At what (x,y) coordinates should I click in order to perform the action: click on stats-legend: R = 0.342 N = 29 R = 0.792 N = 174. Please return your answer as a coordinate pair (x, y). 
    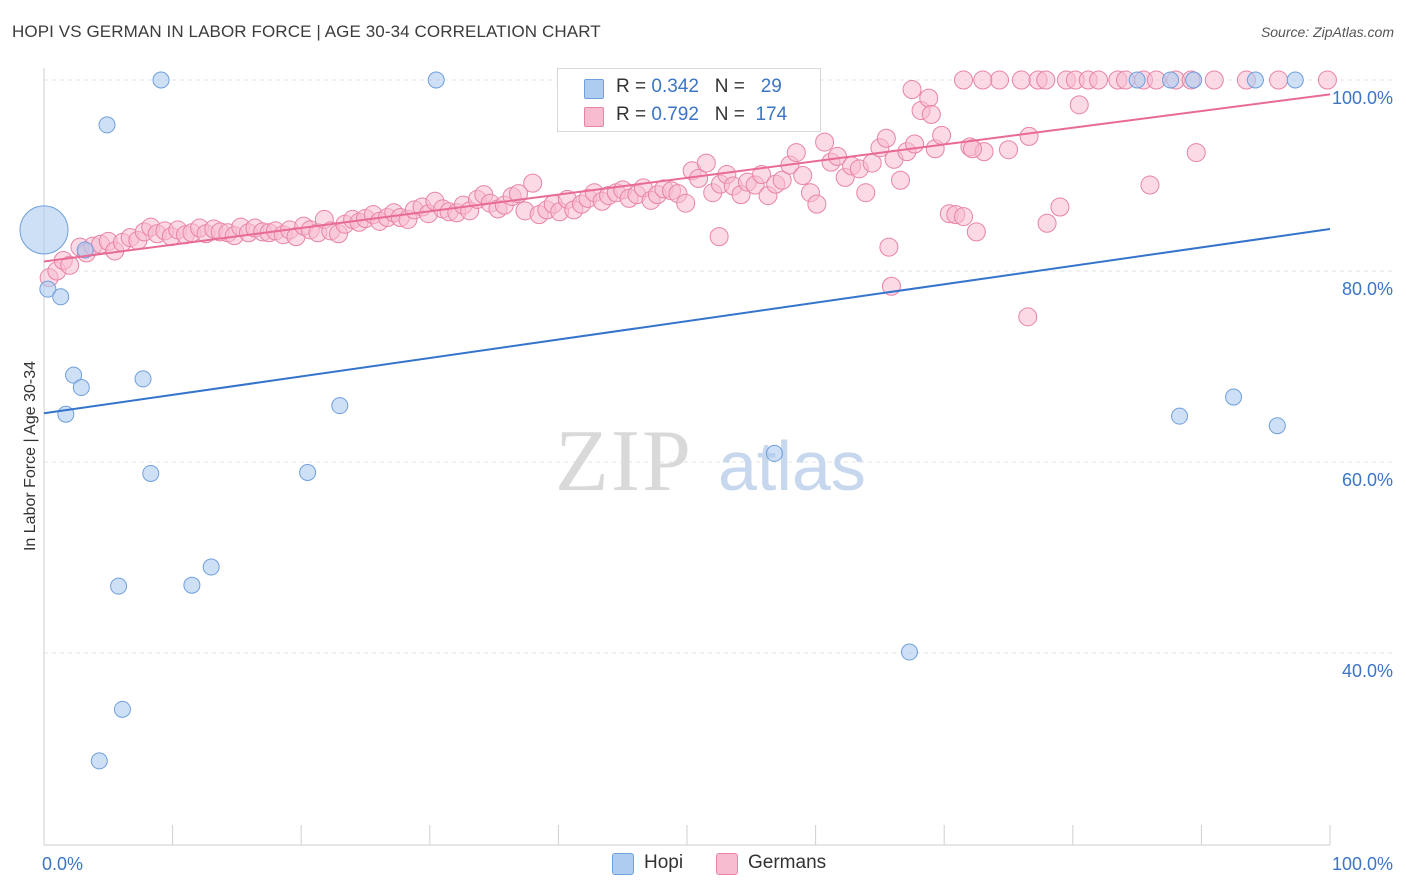
    Looking at the image, I should click on (689, 100).